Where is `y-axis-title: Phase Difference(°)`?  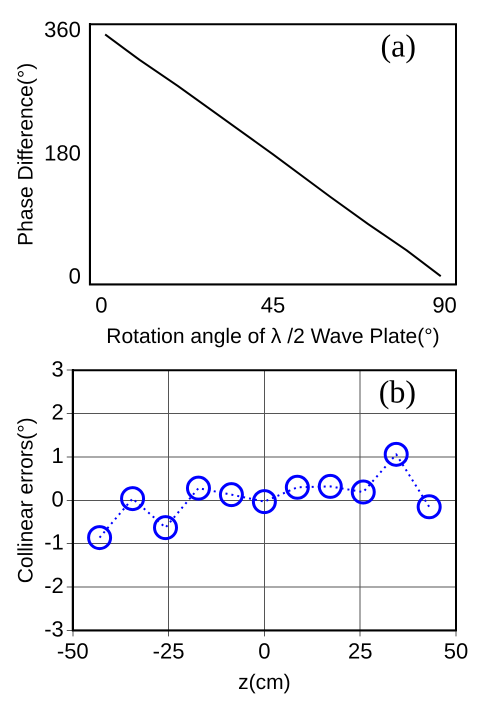
y-axis-title: Phase Difference(°) is located at coordinates (26, 154).